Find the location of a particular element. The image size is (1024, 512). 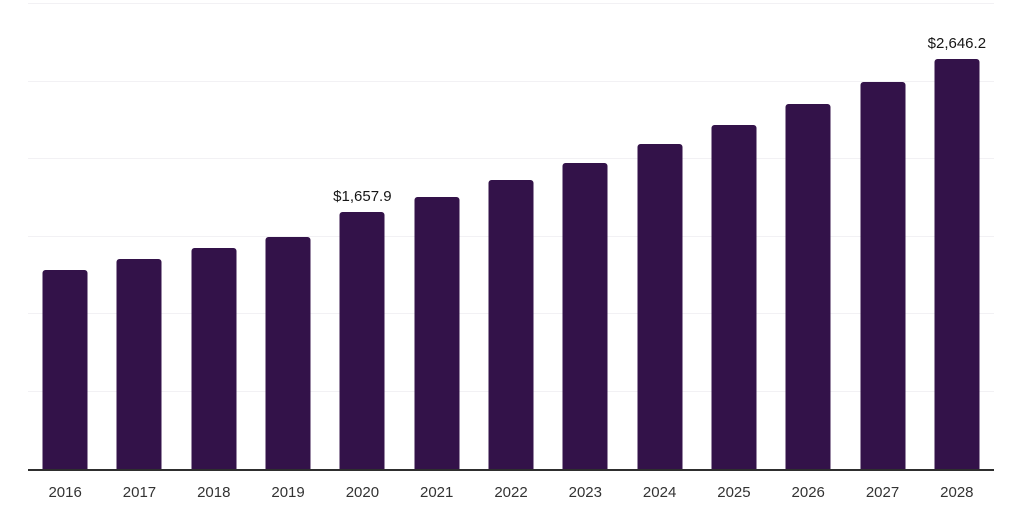

x-tick-2022: 2022 is located at coordinates (511, 492).